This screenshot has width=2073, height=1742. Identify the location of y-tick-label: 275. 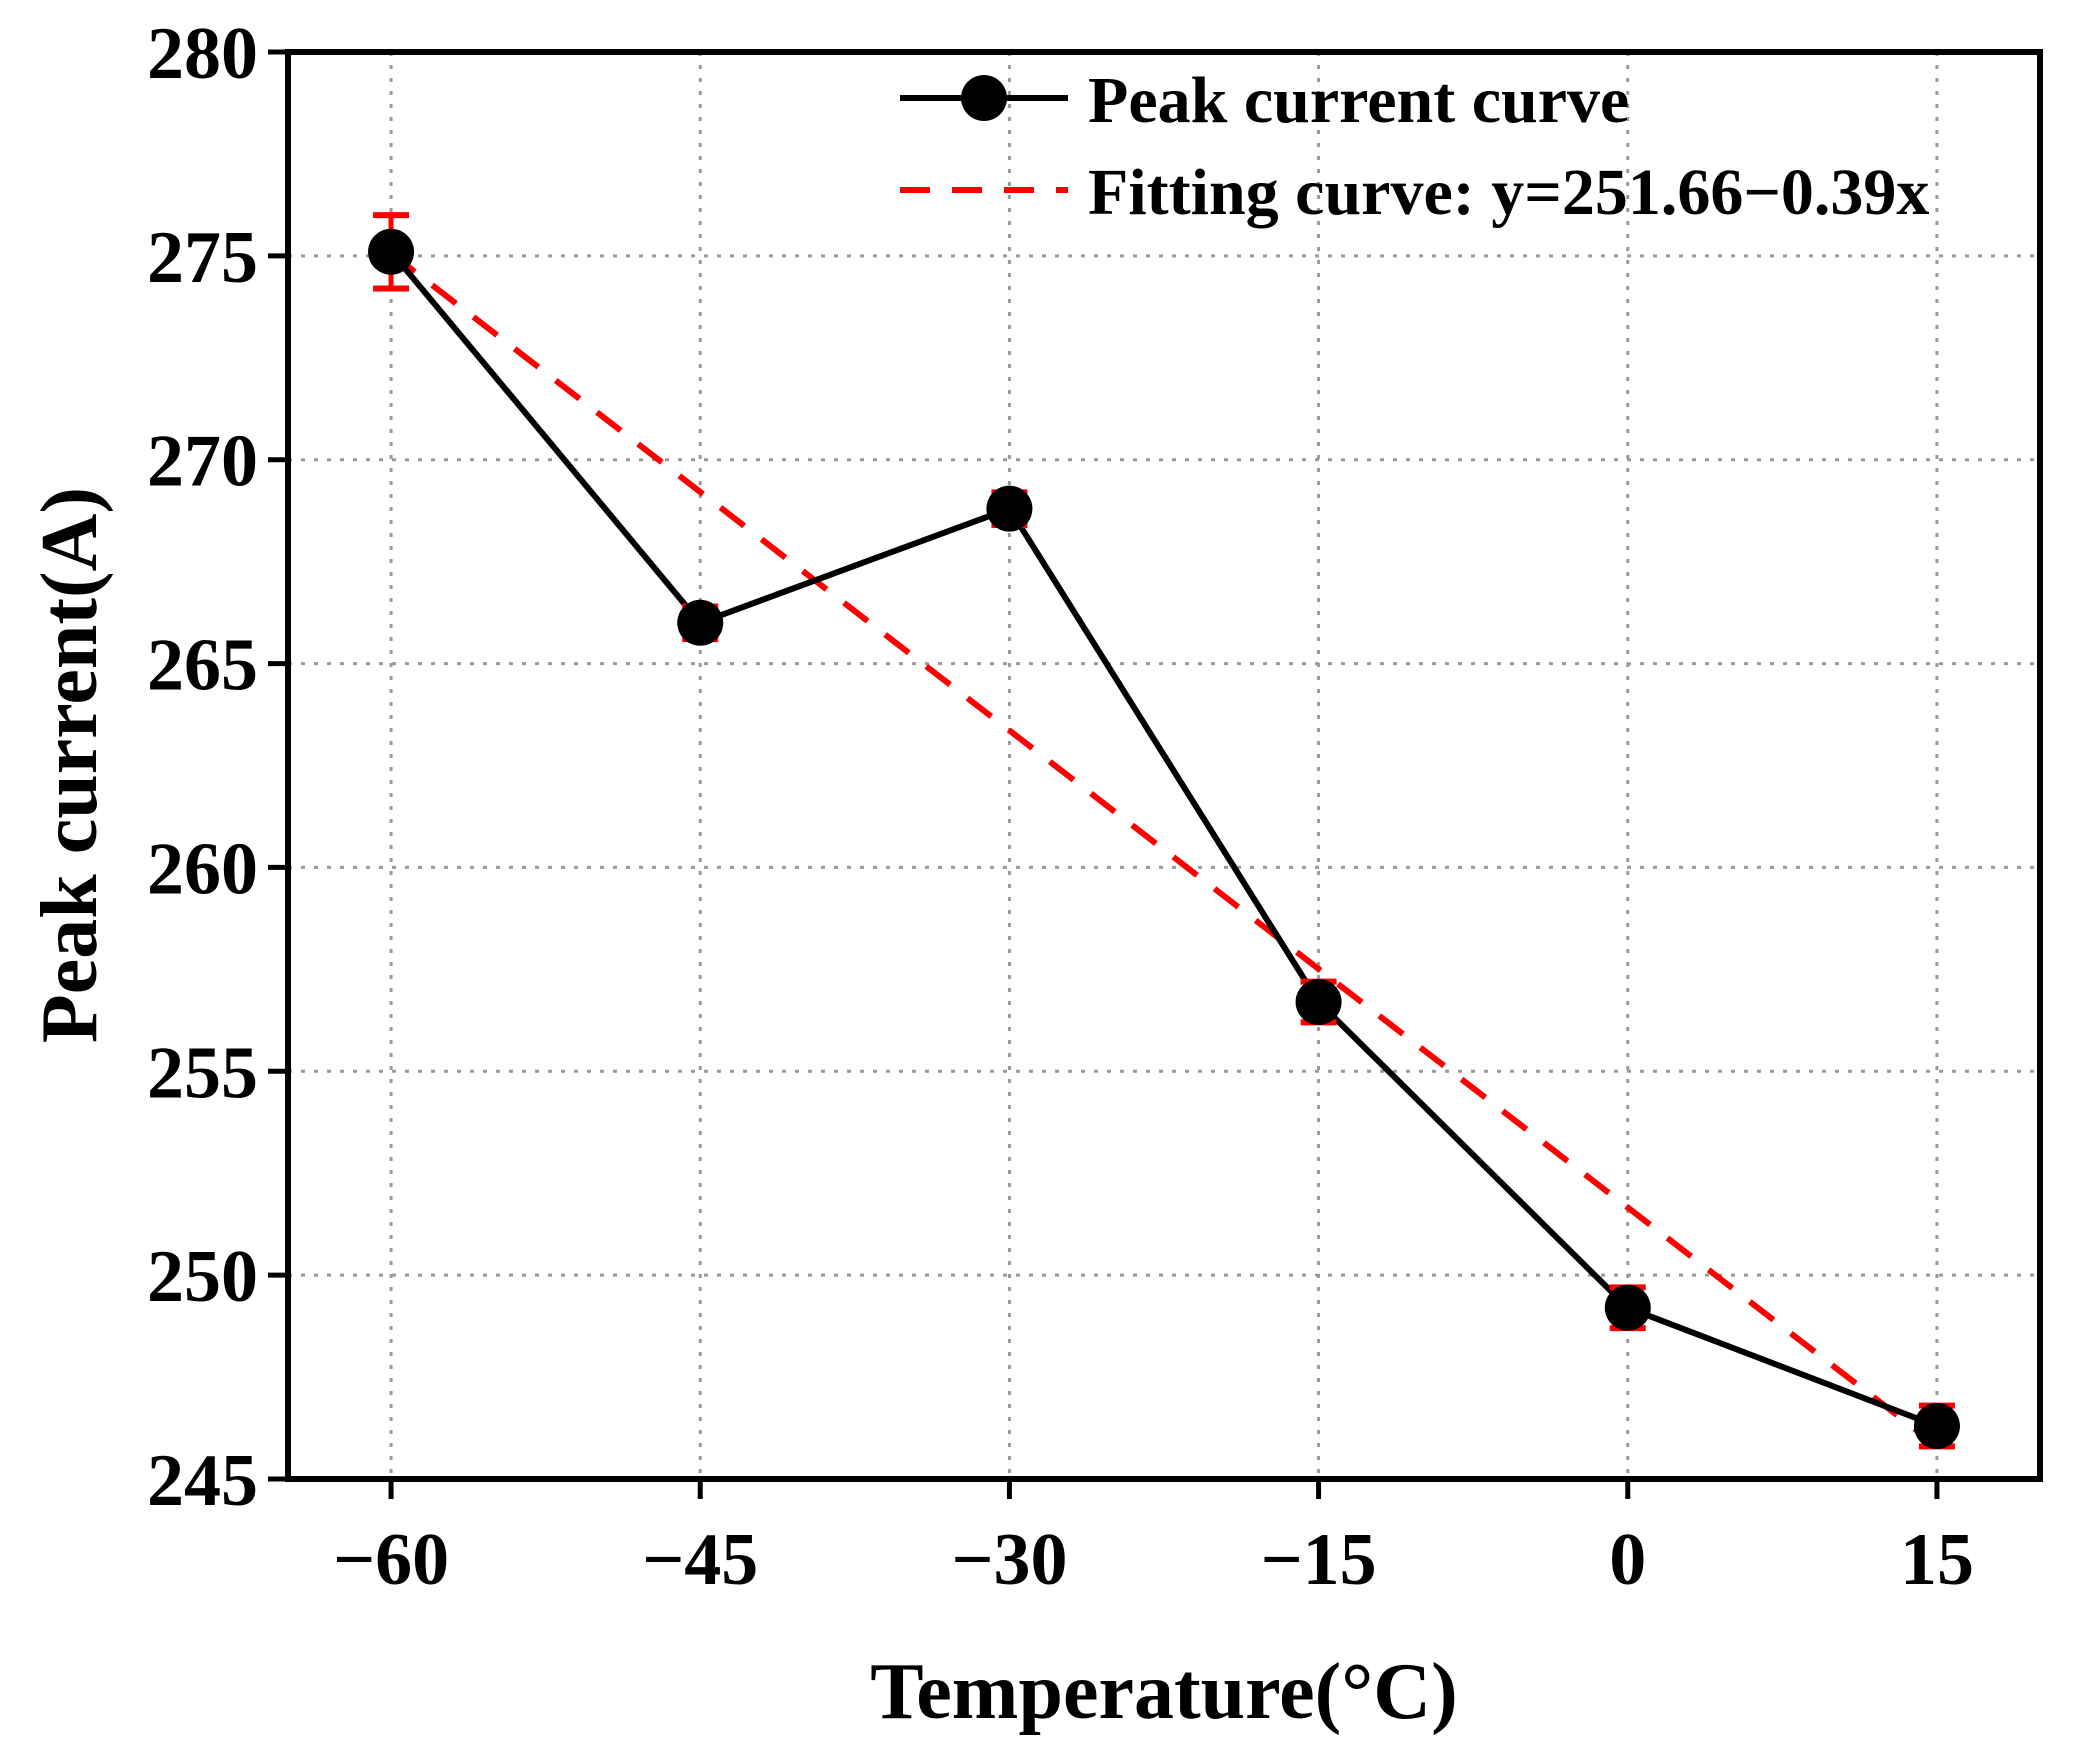
(202, 258).